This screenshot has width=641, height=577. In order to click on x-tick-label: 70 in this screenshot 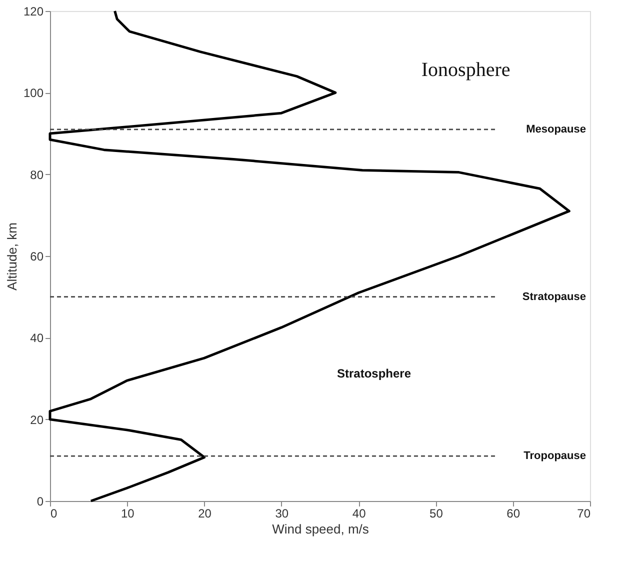, I will do `click(584, 513)`.